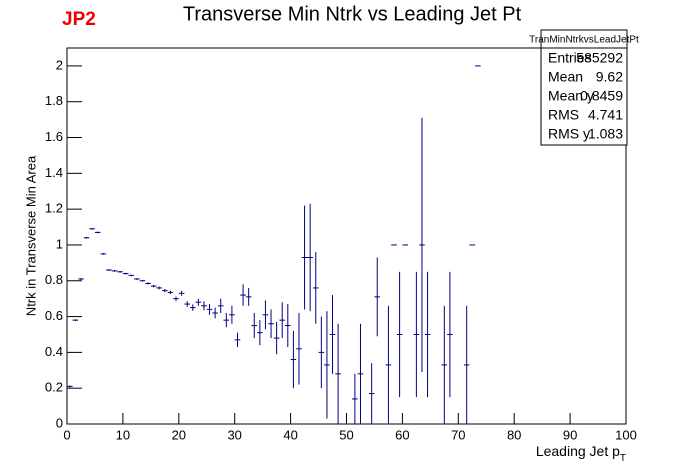 Image resolution: width=696 pixels, height=472 pixels. I want to click on x-axis-label: Leading Jet pT, so click(581, 453).